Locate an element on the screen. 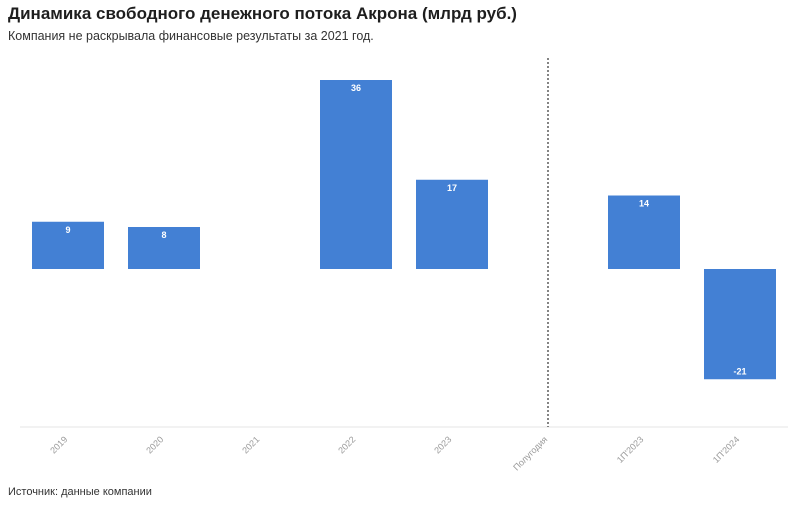  bar-2023 is located at coordinates (452, 224).